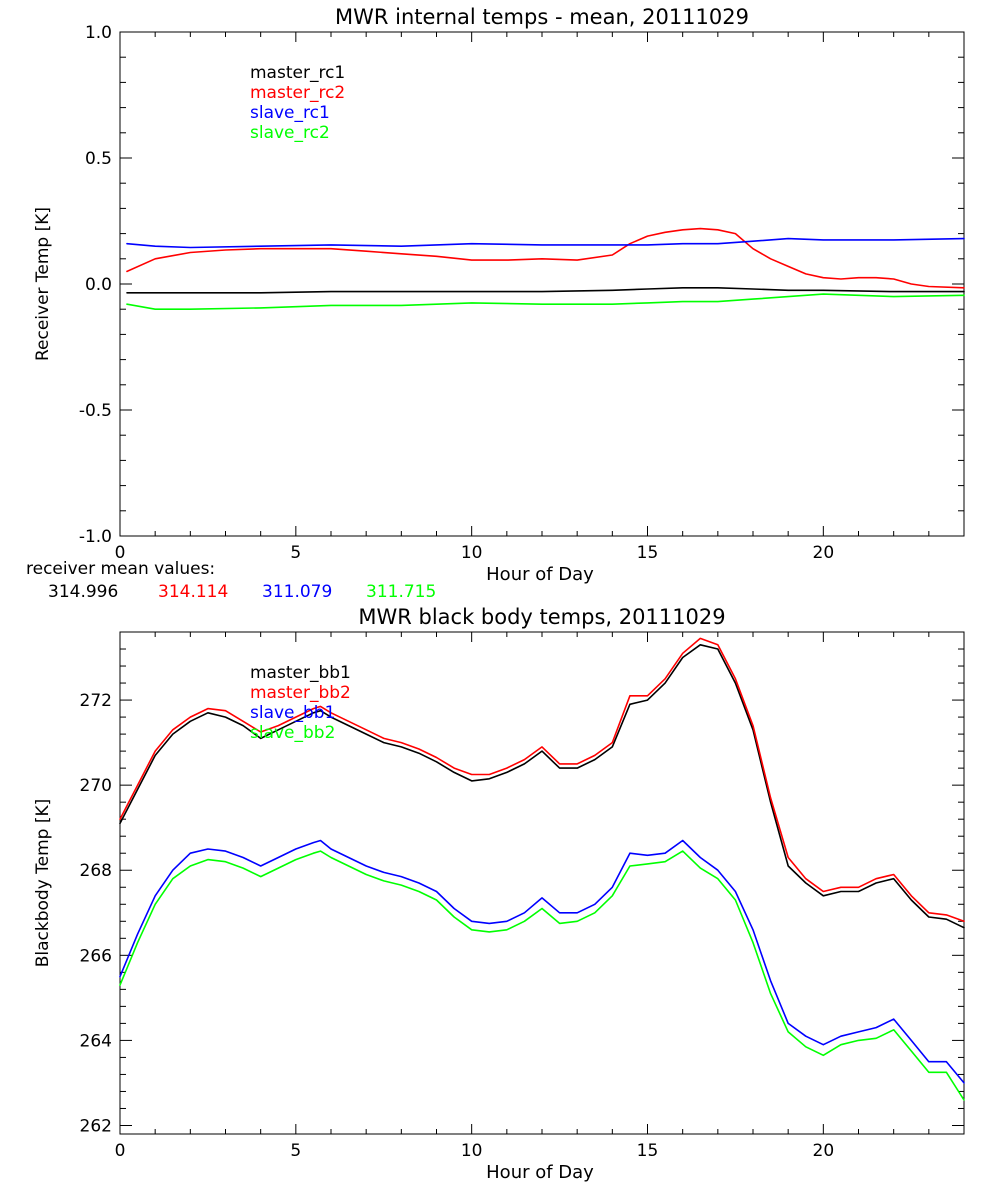 Image resolution: width=1000 pixels, height=1200 pixels. Describe the element at coordinates (43, 883) in the screenshot. I see `y-axis-label: Blackbody Temp [K]` at that location.